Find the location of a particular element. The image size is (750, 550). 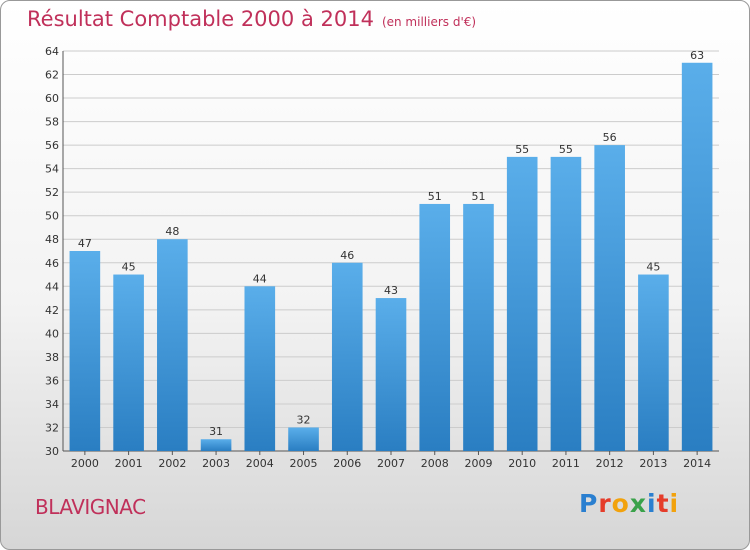

data-label-2011: 55 is located at coordinates (566, 149).